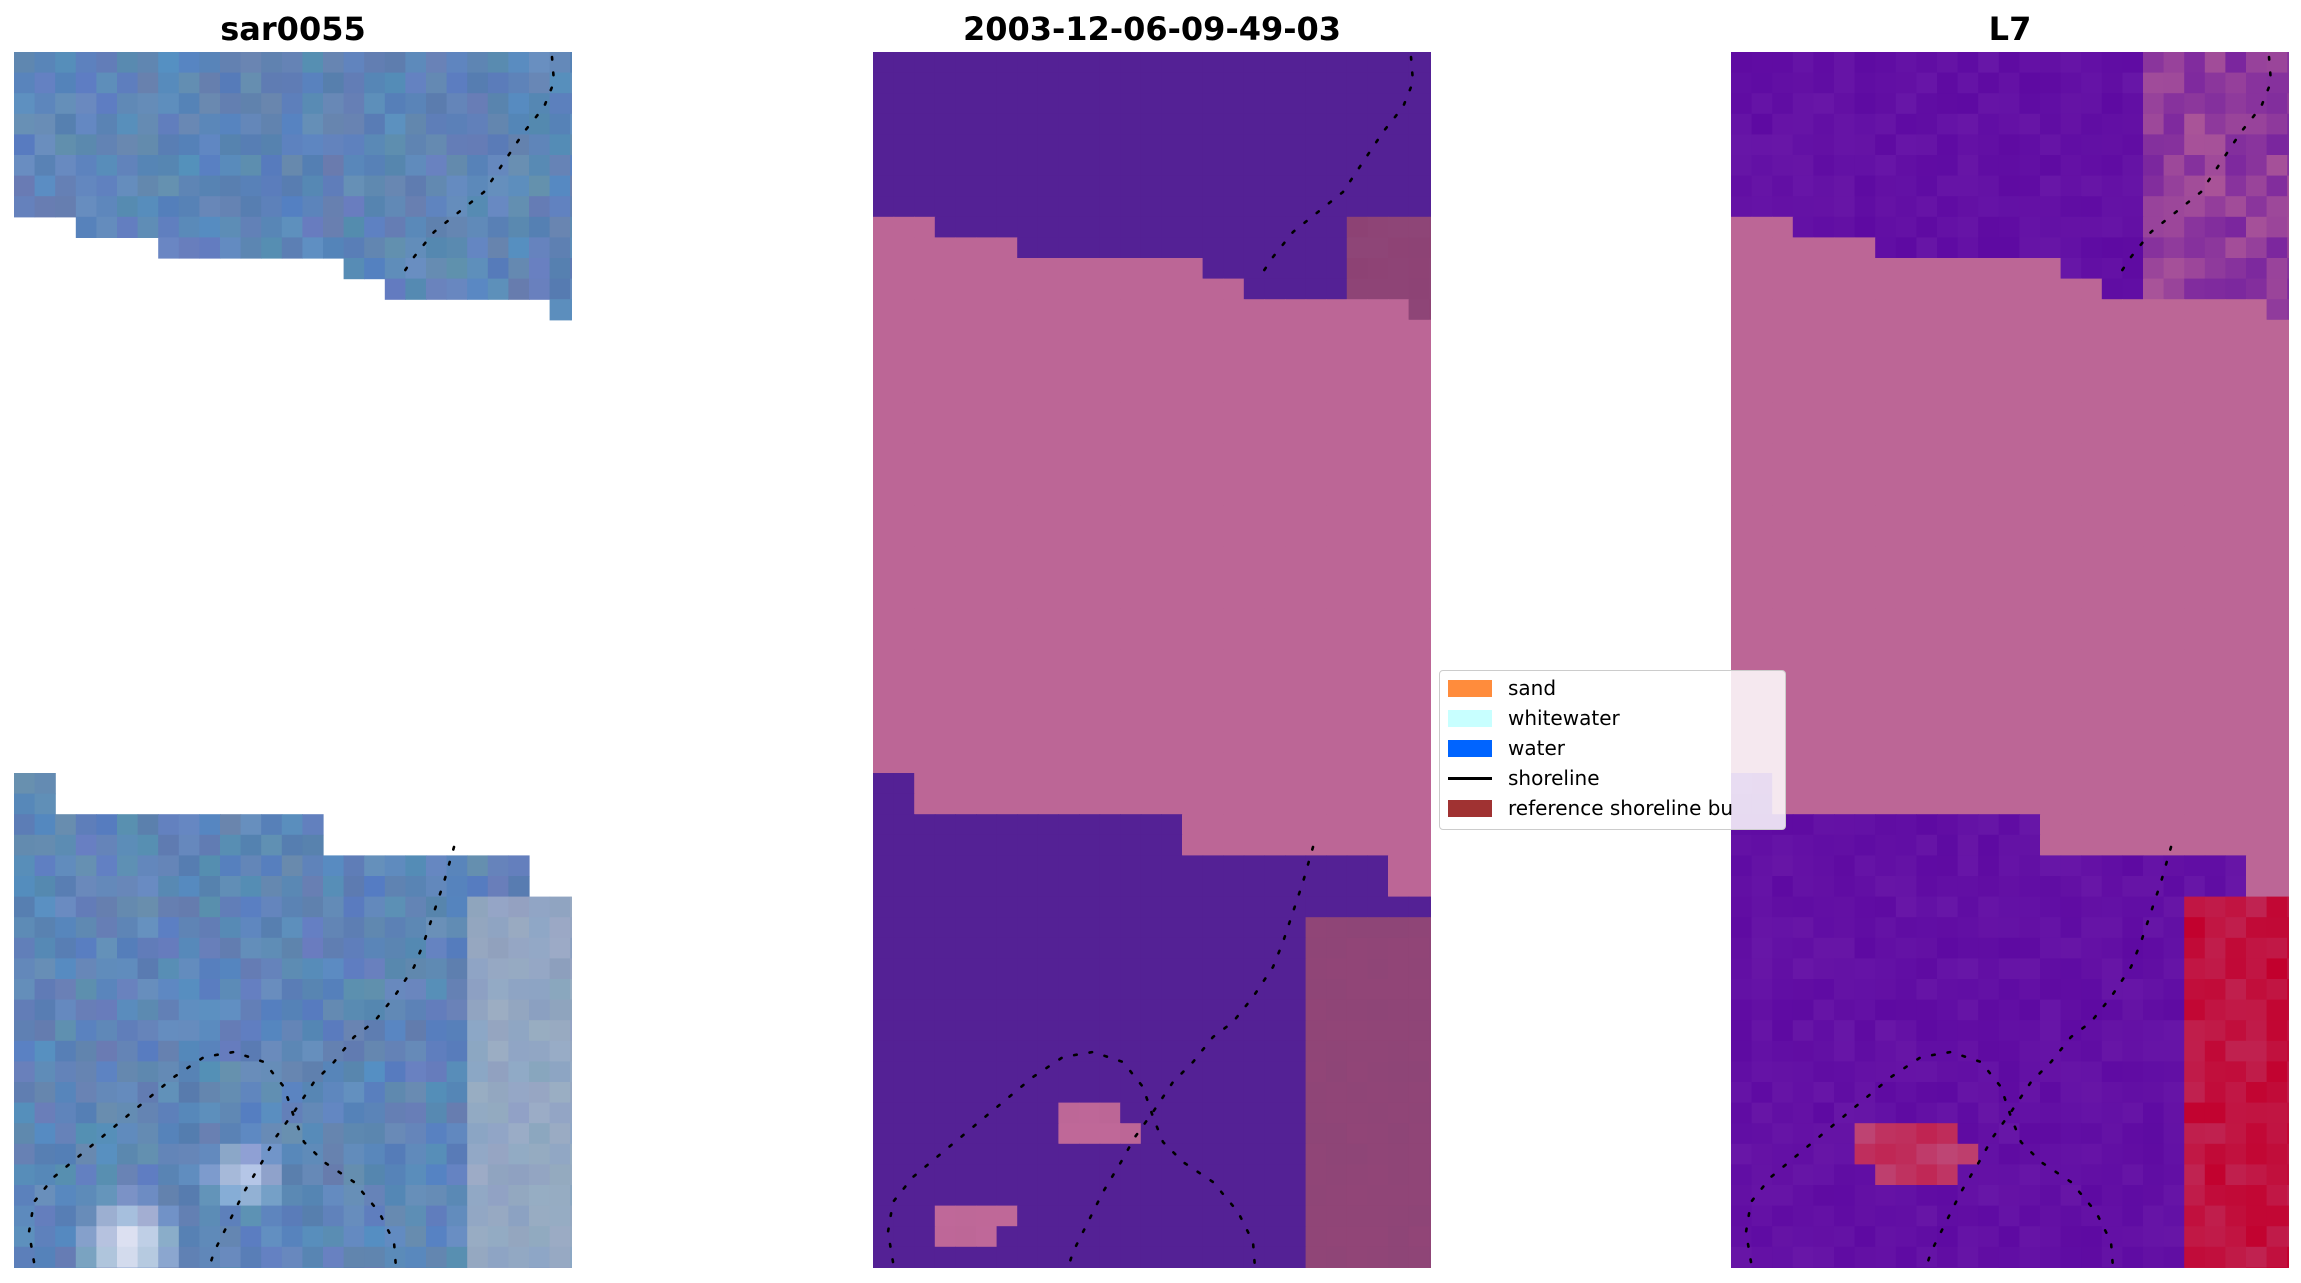 This screenshot has height=1283, width=2301. I want to click on water-swatch, so click(1470, 748).